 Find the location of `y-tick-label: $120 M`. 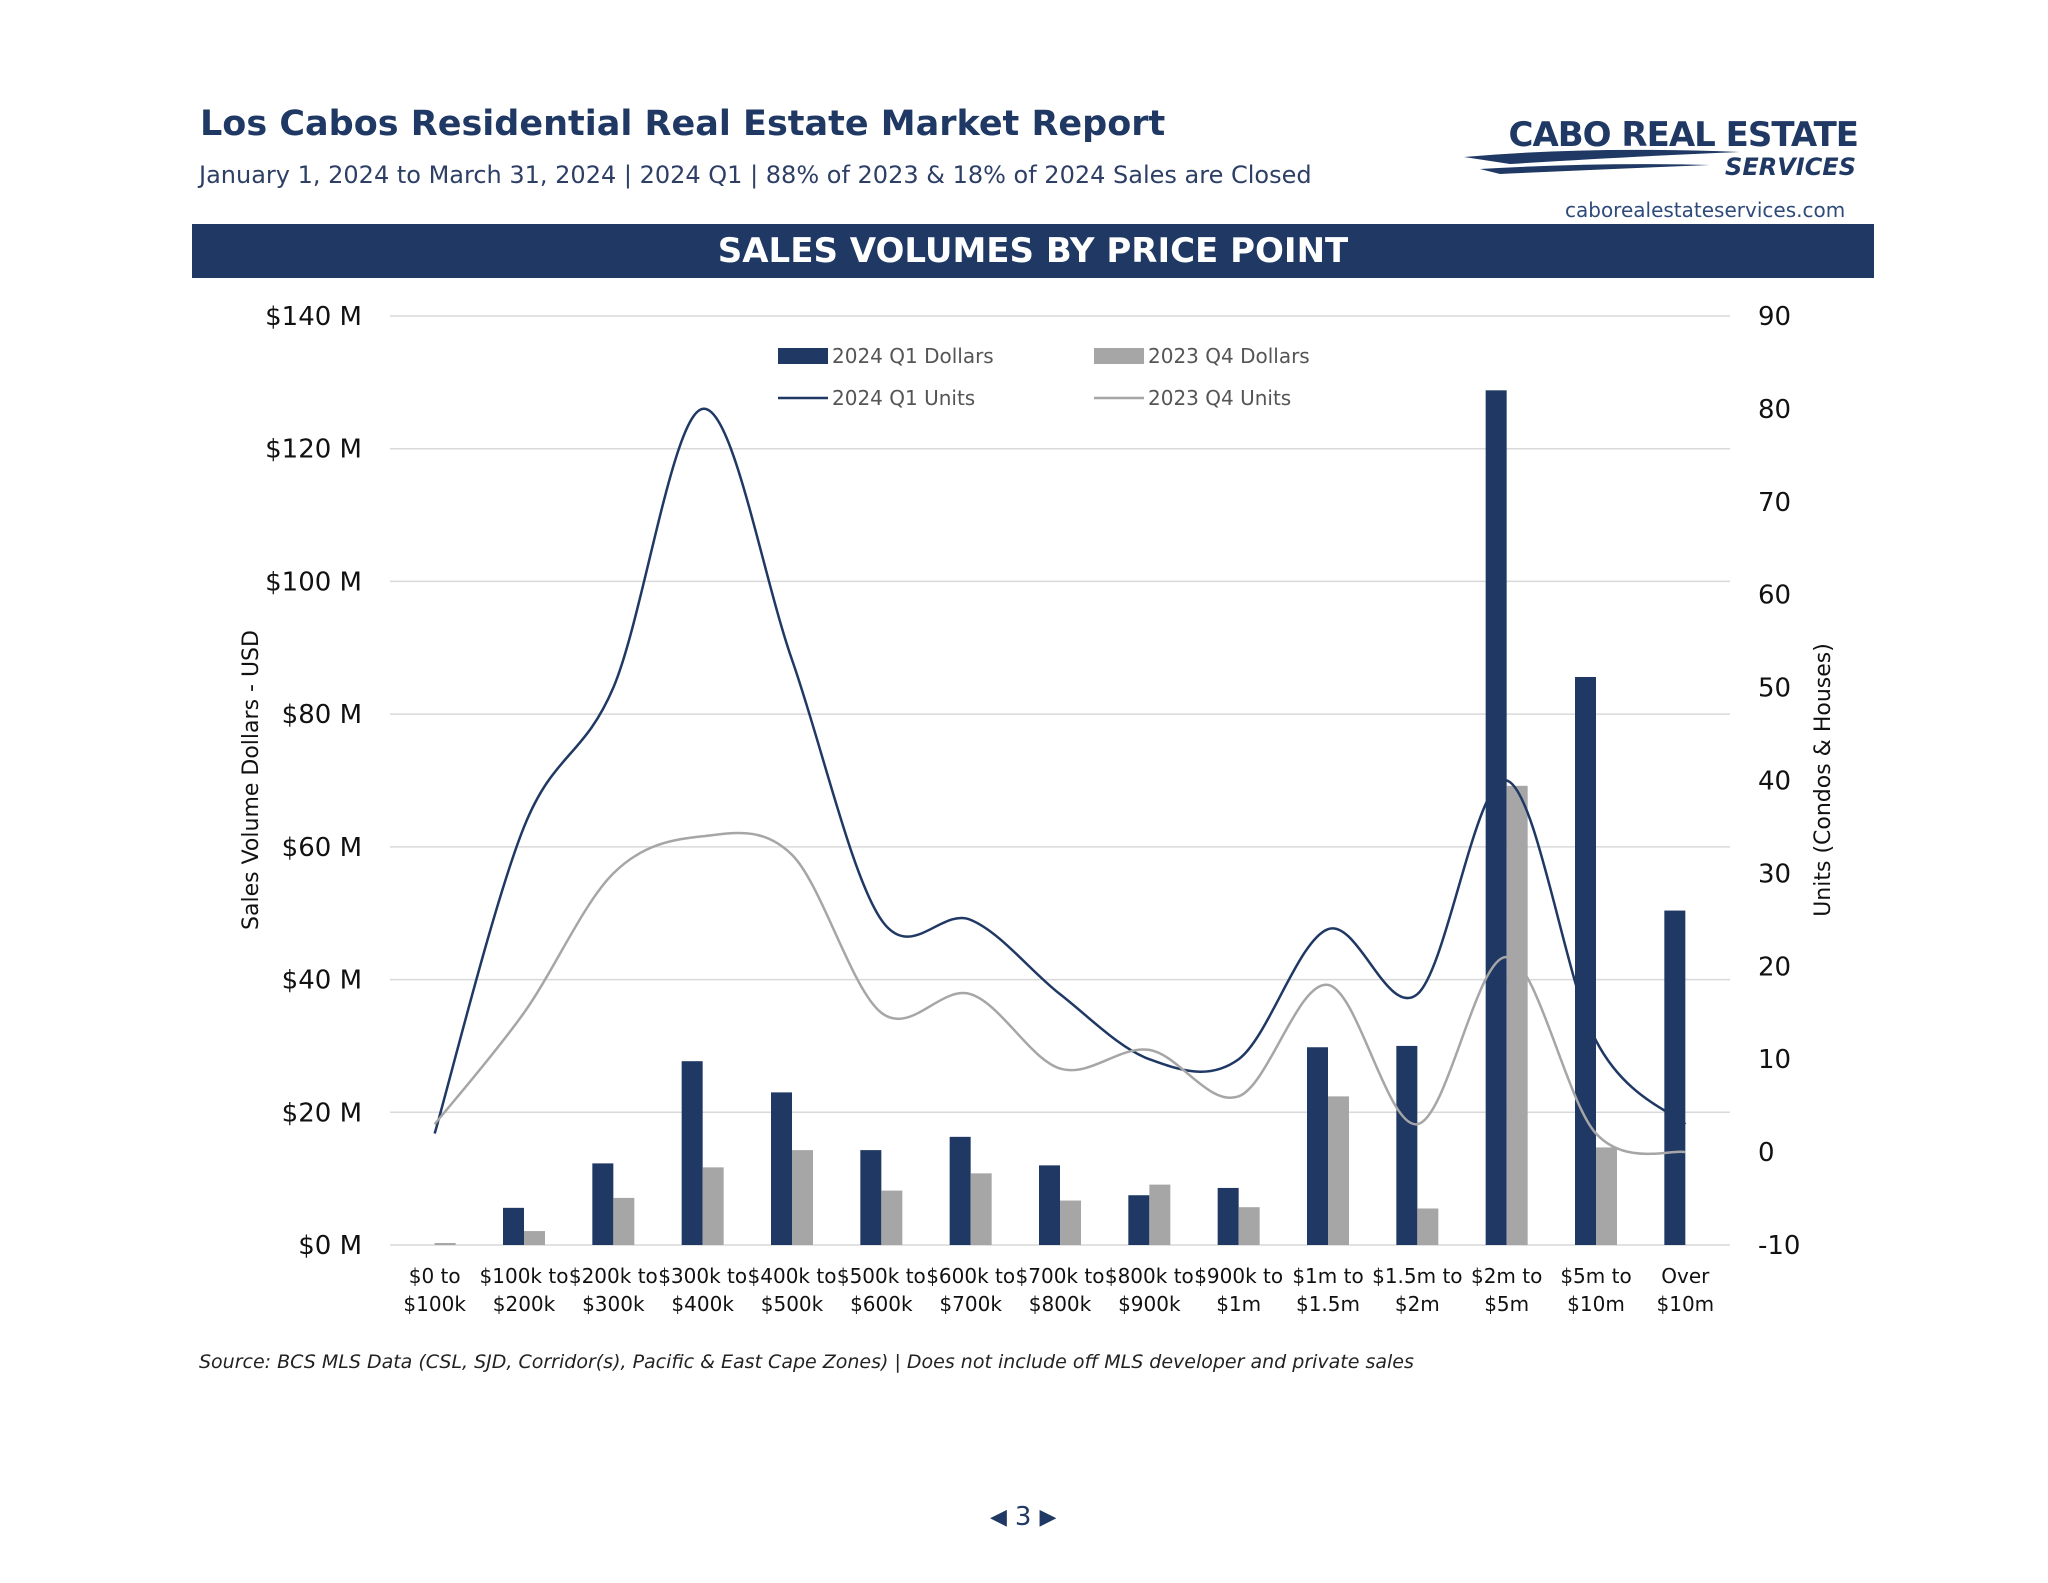

y-tick-label: $120 M is located at coordinates (313, 450).